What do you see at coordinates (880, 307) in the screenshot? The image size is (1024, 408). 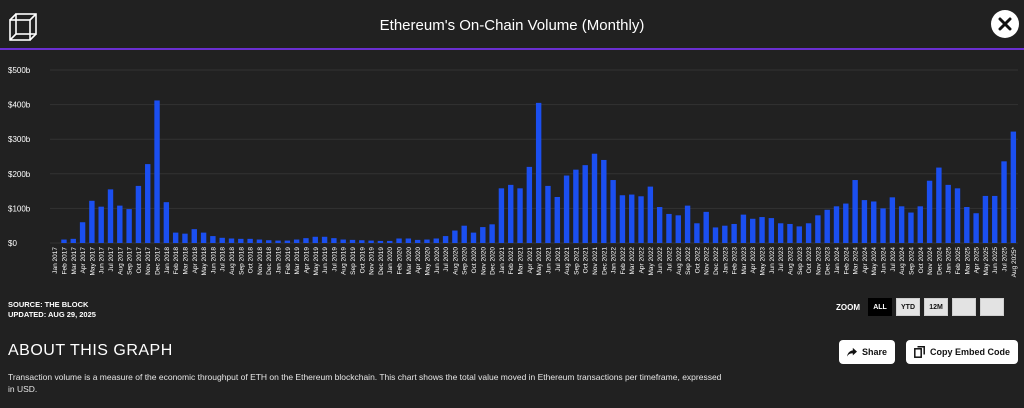 I see `zoom-all-button: ALL` at bounding box center [880, 307].